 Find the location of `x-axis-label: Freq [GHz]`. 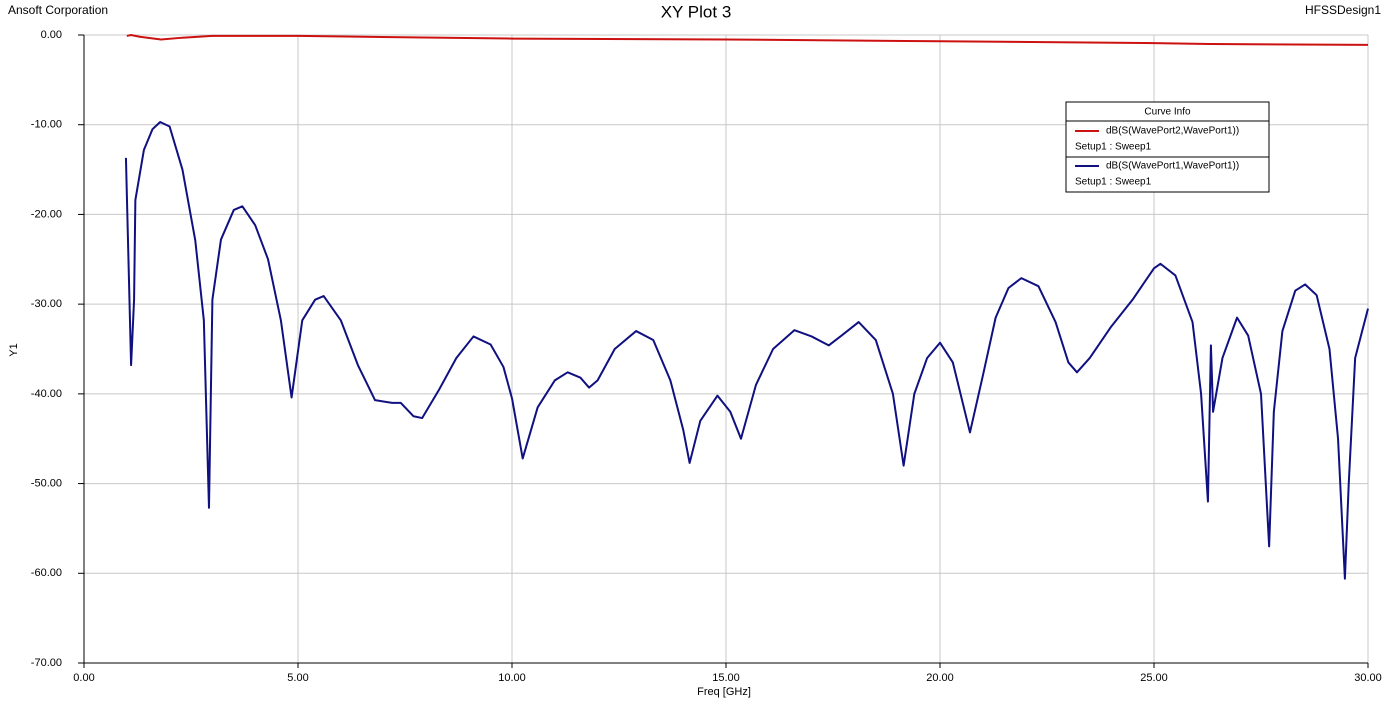

x-axis-label: Freq [GHz] is located at coordinates (724, 692).